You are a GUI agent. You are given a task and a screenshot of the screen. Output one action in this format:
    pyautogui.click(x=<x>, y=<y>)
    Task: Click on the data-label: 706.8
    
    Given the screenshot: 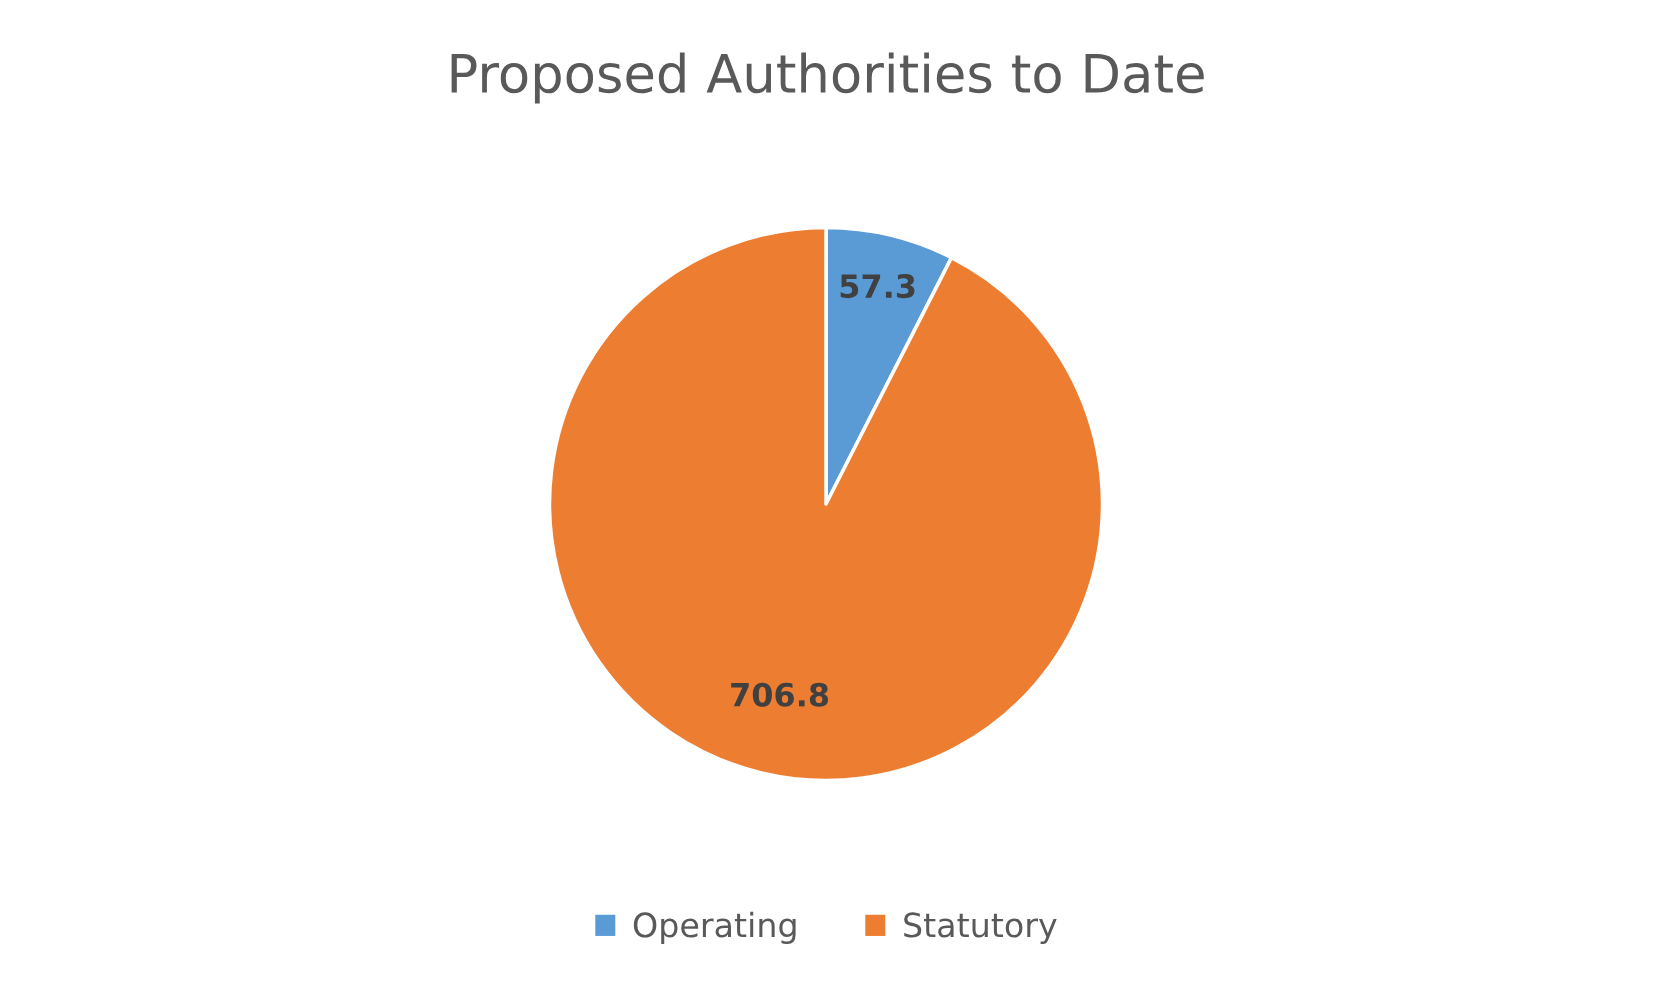 What is the action you would take?
    pyautogui.click(x=780, y=694)
    